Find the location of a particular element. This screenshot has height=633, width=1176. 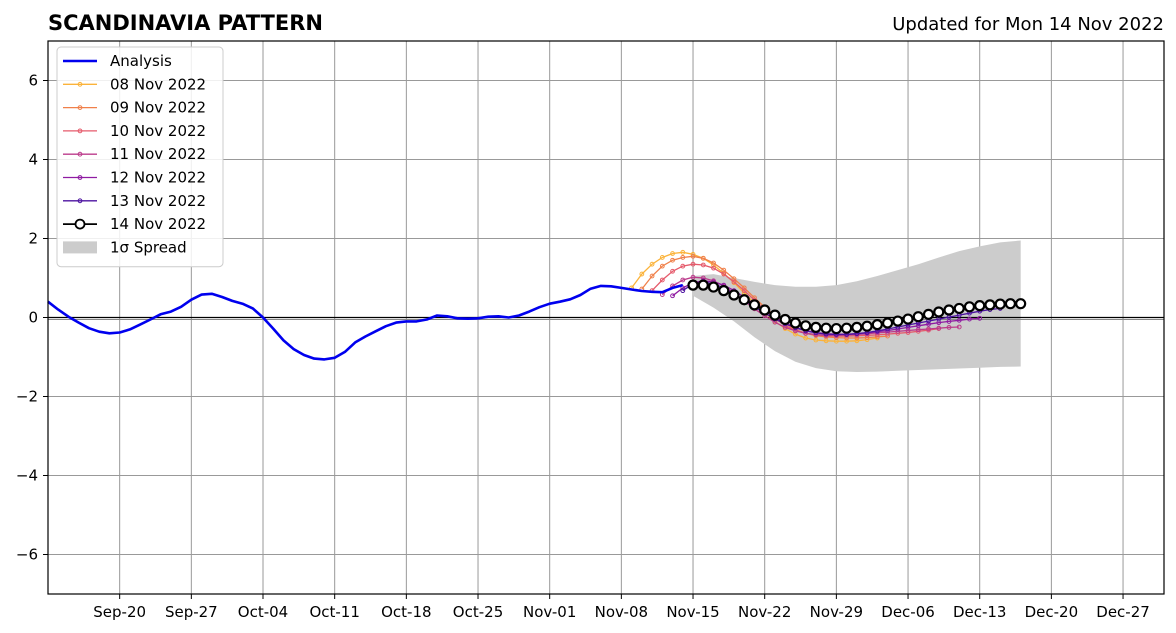

x-tick-label: Sep-20 is located at coordinates (119, 612).